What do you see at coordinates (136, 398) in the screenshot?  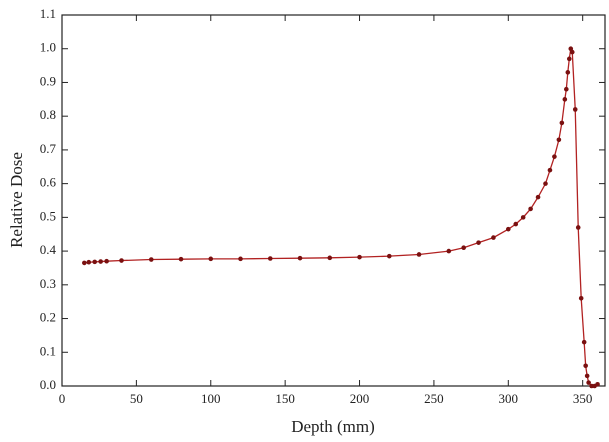 I see `x-tick-label: 50` at bounding box center [136, 398].